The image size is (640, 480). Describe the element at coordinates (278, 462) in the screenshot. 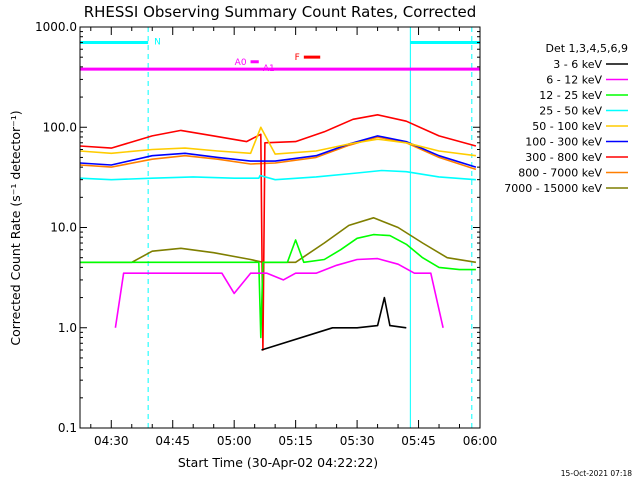

I see `x-axis-label: Start Time (30-Apr-02 04:22:22)` at that location.